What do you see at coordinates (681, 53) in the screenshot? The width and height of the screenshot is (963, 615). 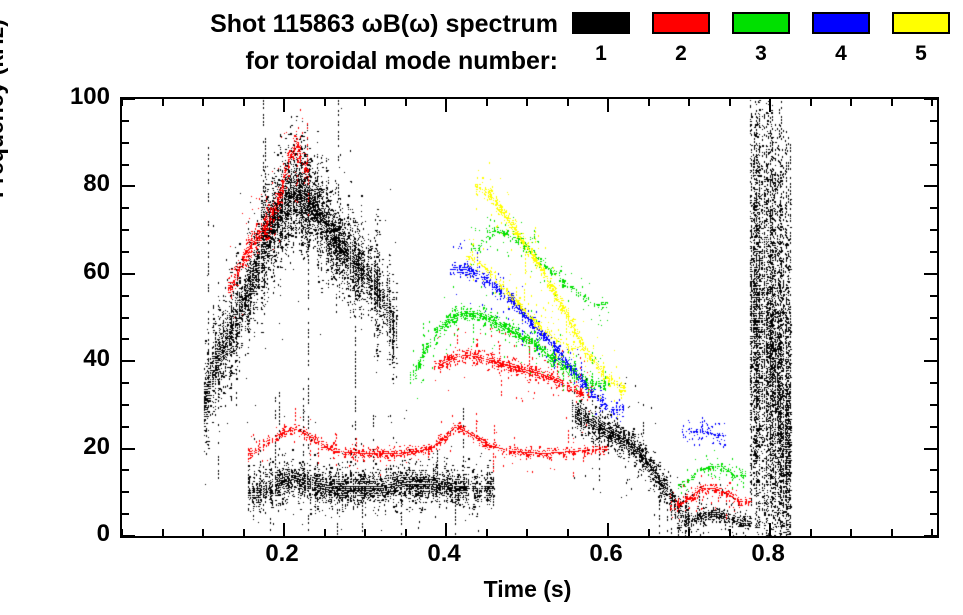 I see `legend-label-2: 2` at bounding box center [681, 53].